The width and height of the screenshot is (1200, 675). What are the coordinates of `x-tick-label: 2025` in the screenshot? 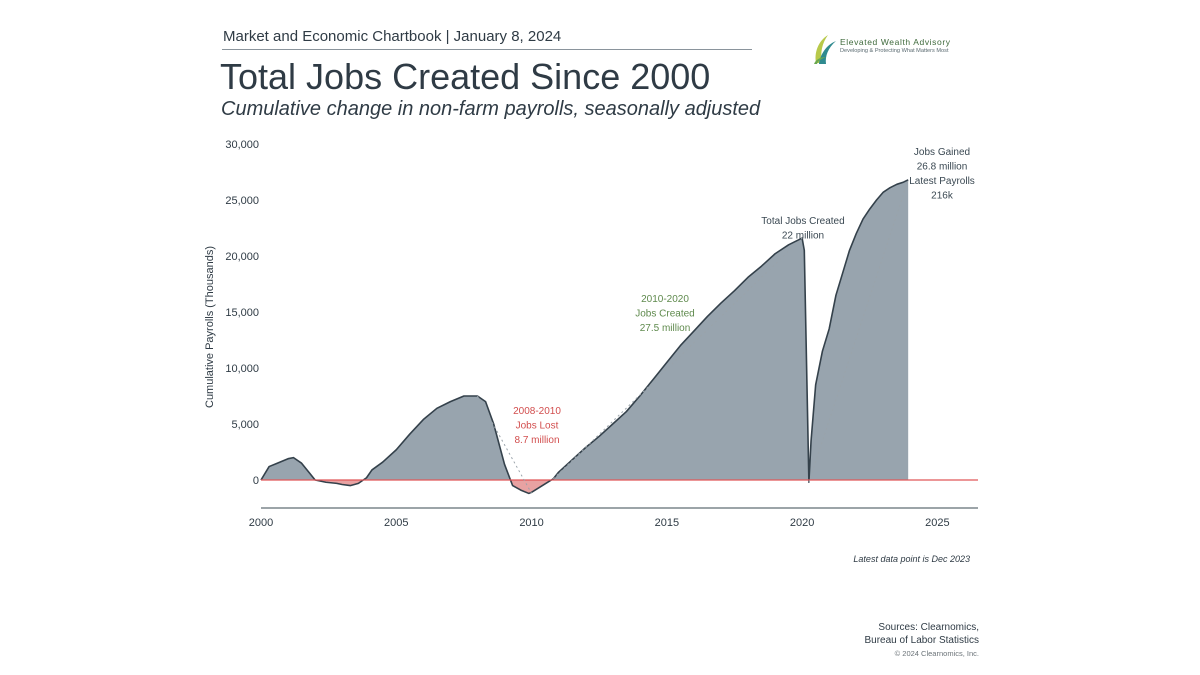 It's located at (937, 523).